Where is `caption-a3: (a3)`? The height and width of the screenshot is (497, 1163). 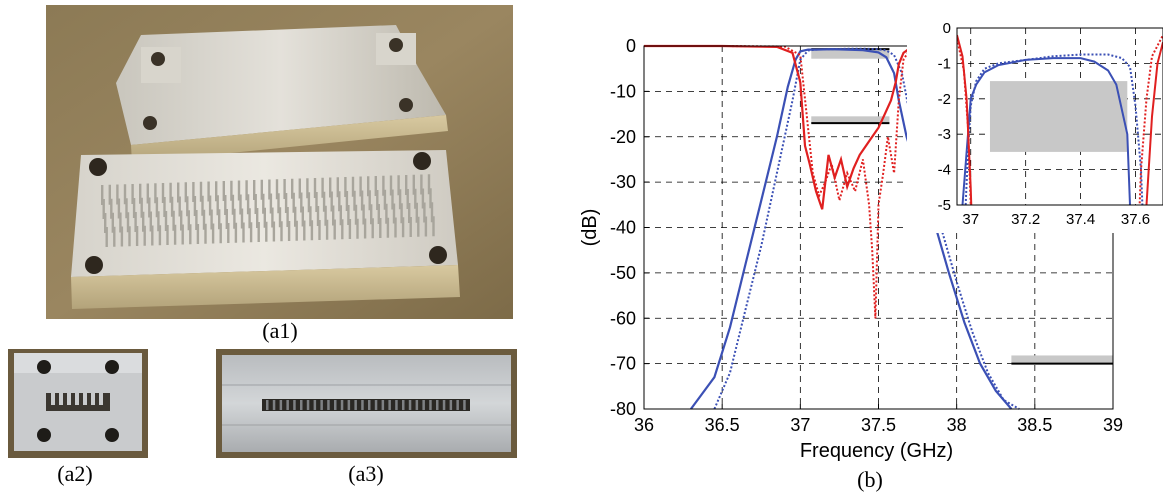 caption-a3: (a3) is located at coordinates (366, 473).